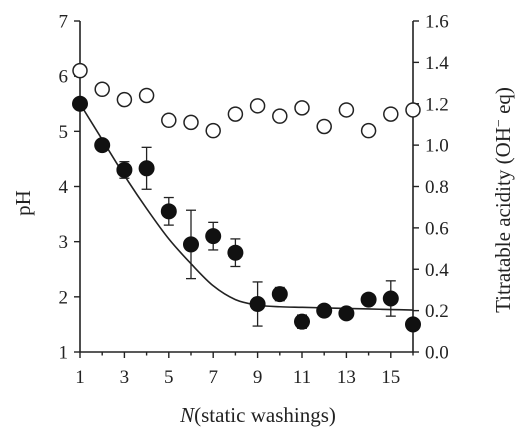  I want to click on y-right-tick-label: 0.0, so click(437, 353).